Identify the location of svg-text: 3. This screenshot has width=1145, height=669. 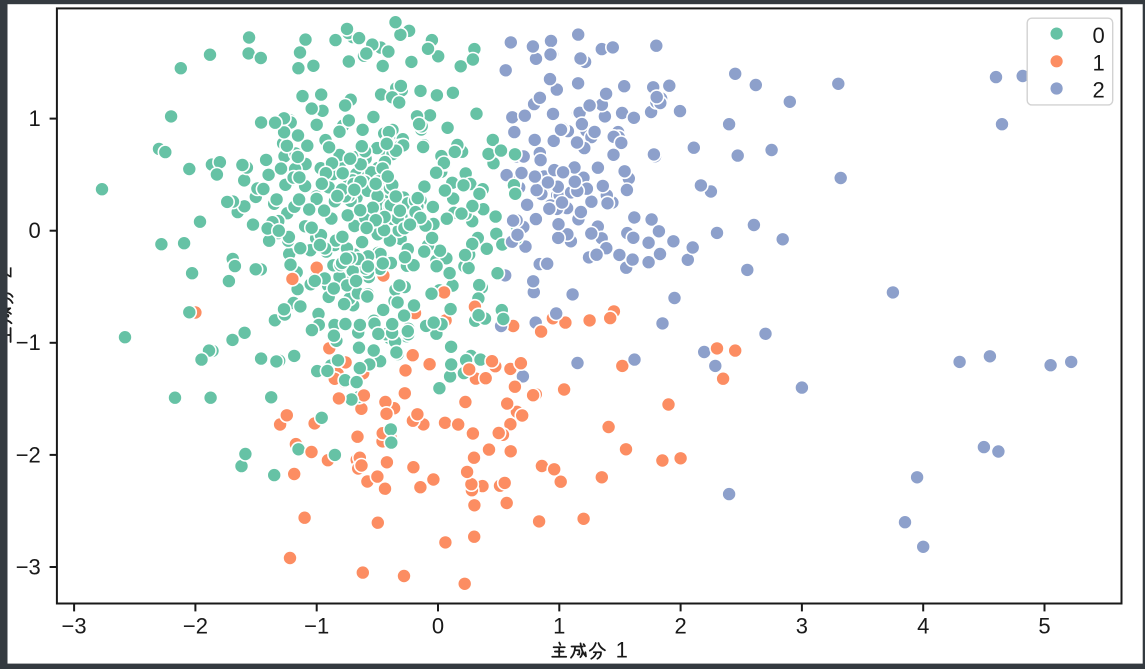
(802, 625).